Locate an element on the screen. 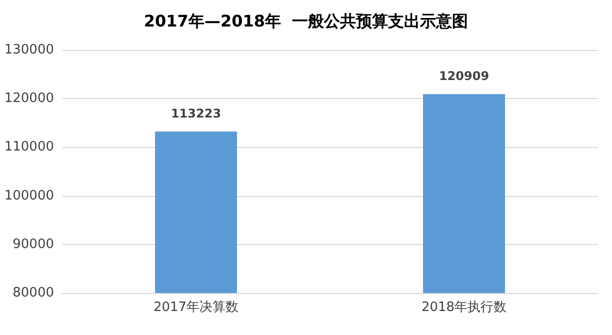 Image resolution: width=612 pixels, height=335 pixels. y-tick-label: 100000 is located at coordinates (29, 196).